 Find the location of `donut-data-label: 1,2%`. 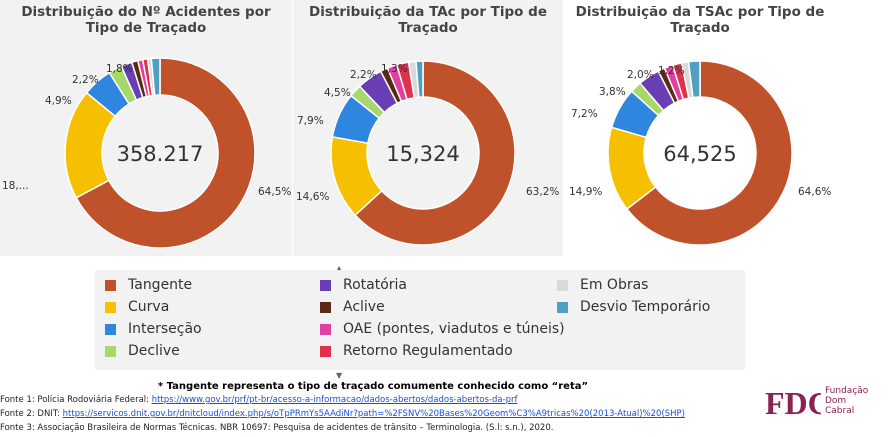

donut-data-label: 1,2% is located at coordinates (671, 71).